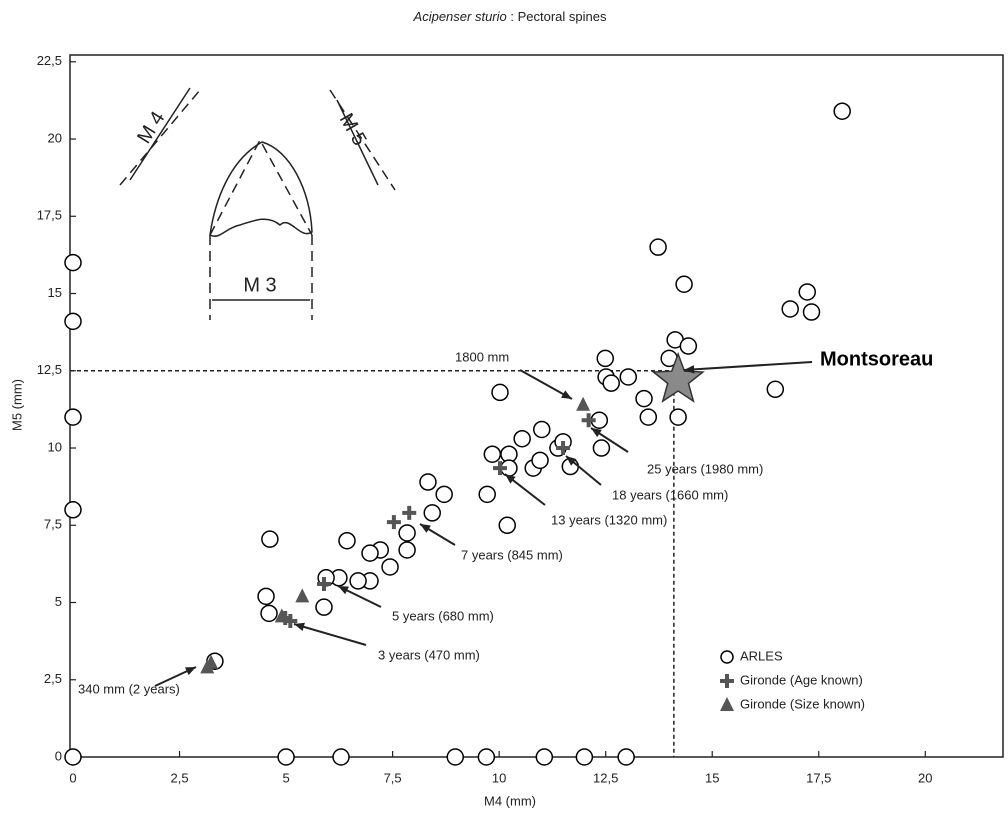  Describe the element at coordinates (678, 377) in the screenshot. I see `point-star` at that location.